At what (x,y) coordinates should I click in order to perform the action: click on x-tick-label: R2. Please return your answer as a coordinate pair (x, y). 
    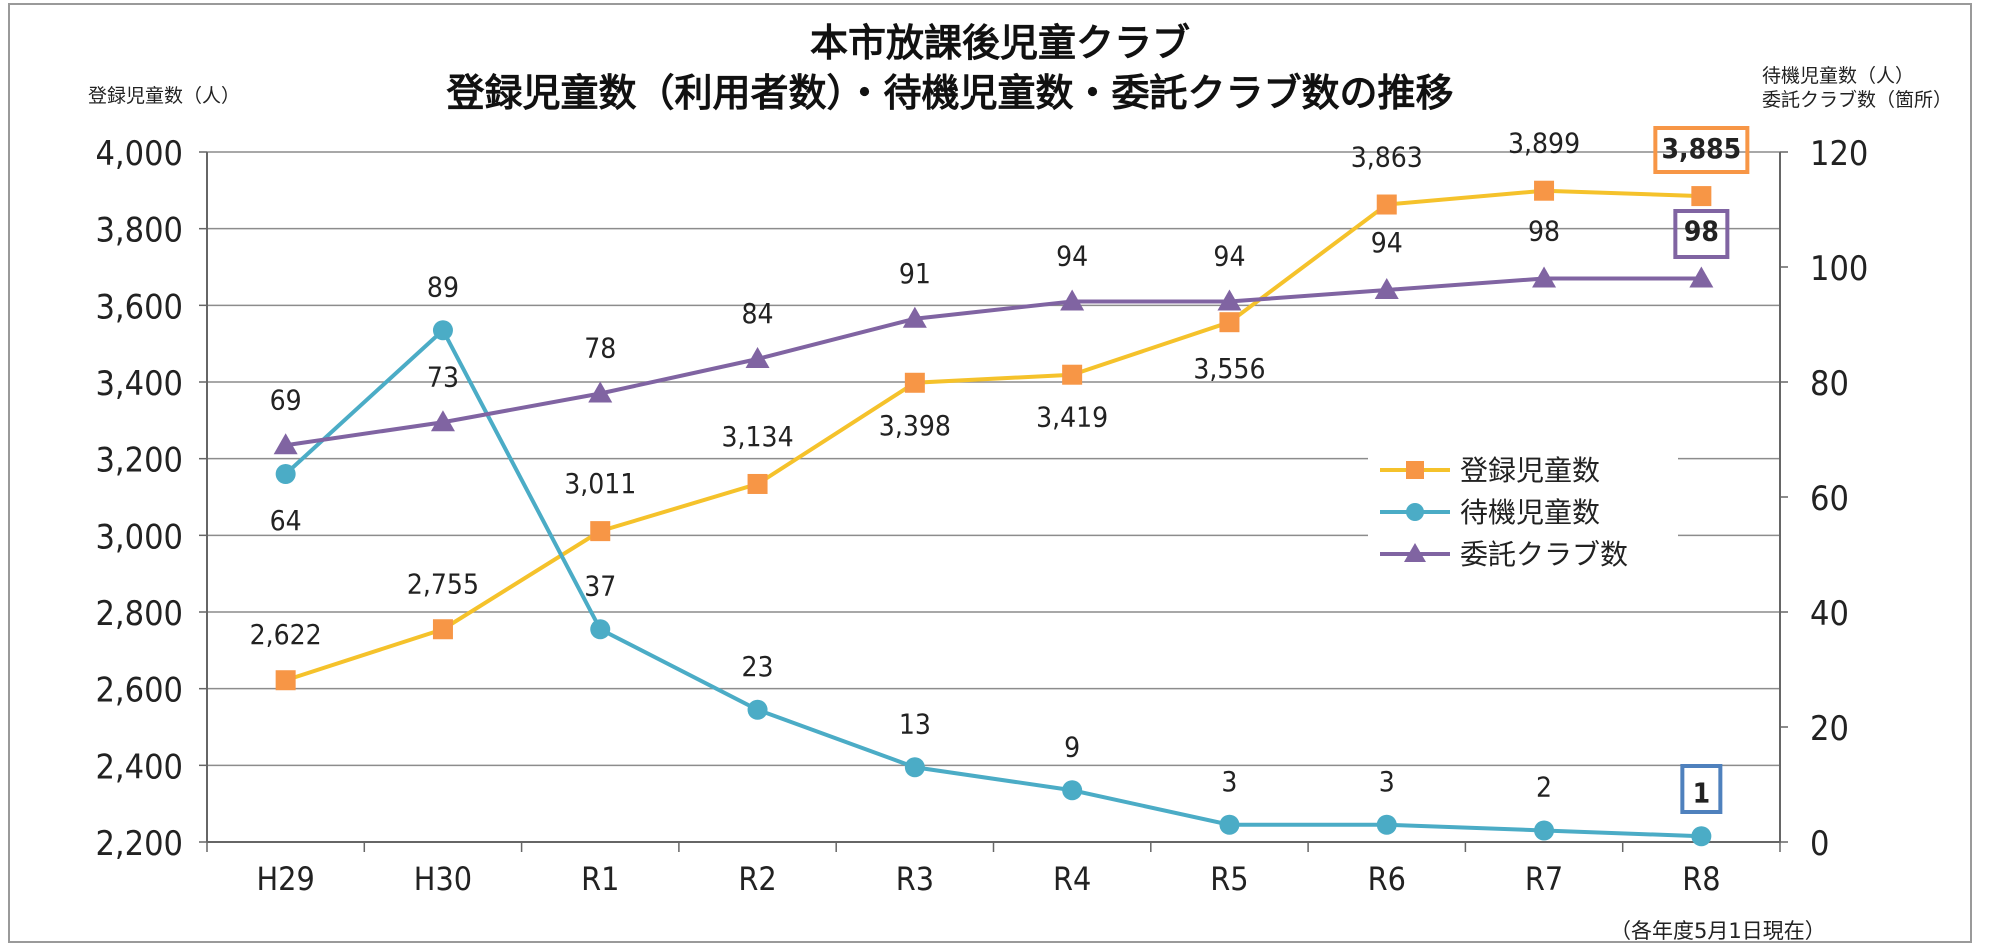
    Looking at the image, I should click on (757, 879).